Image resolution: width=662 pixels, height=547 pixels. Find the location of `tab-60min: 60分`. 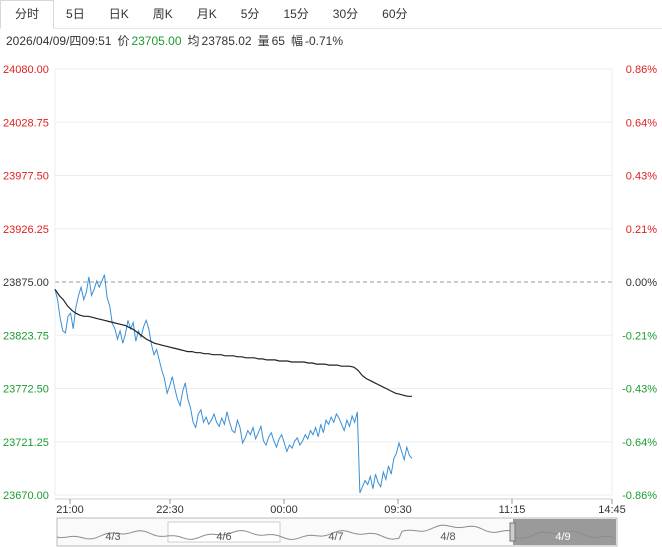

tab-60min: 60分 is located at coordinates (395, 14).